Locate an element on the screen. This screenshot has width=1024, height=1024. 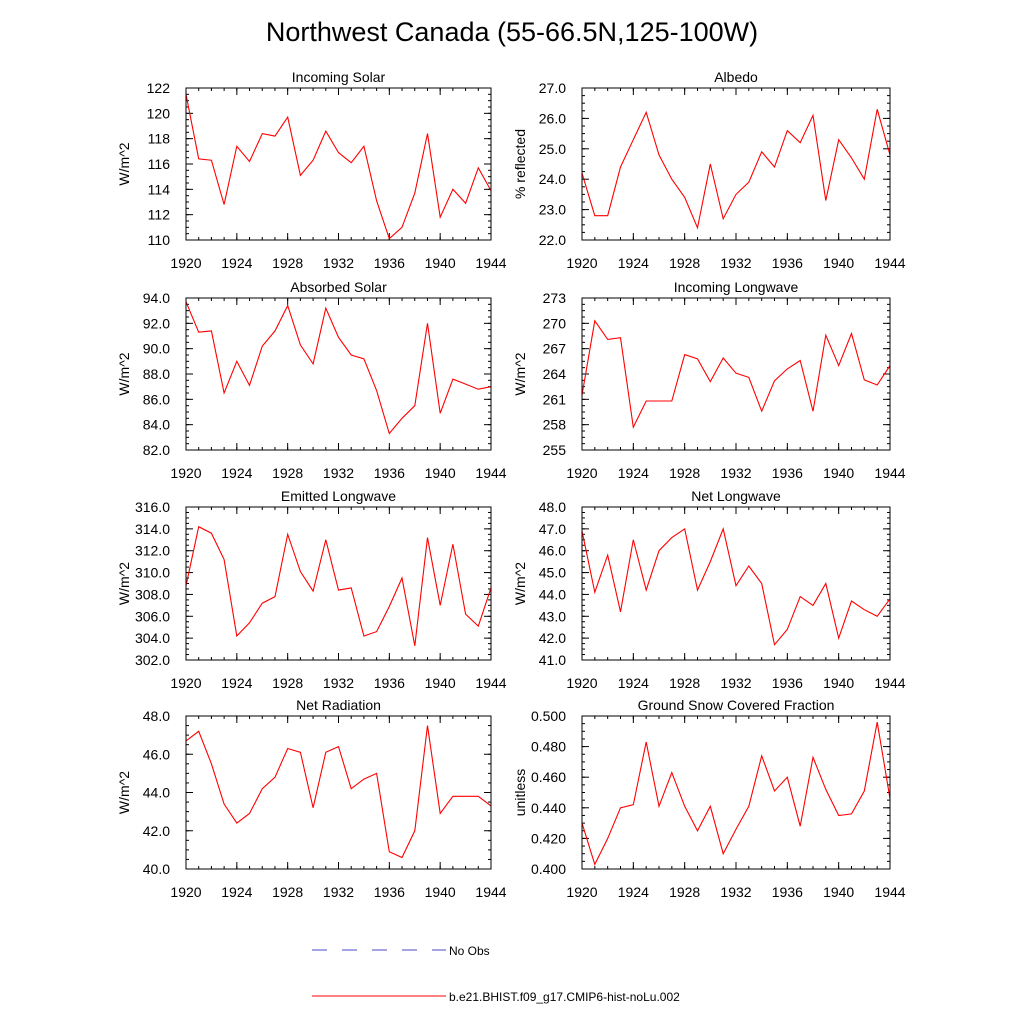
y-tick-label: 0.400 is located at coordinates (548, 869).